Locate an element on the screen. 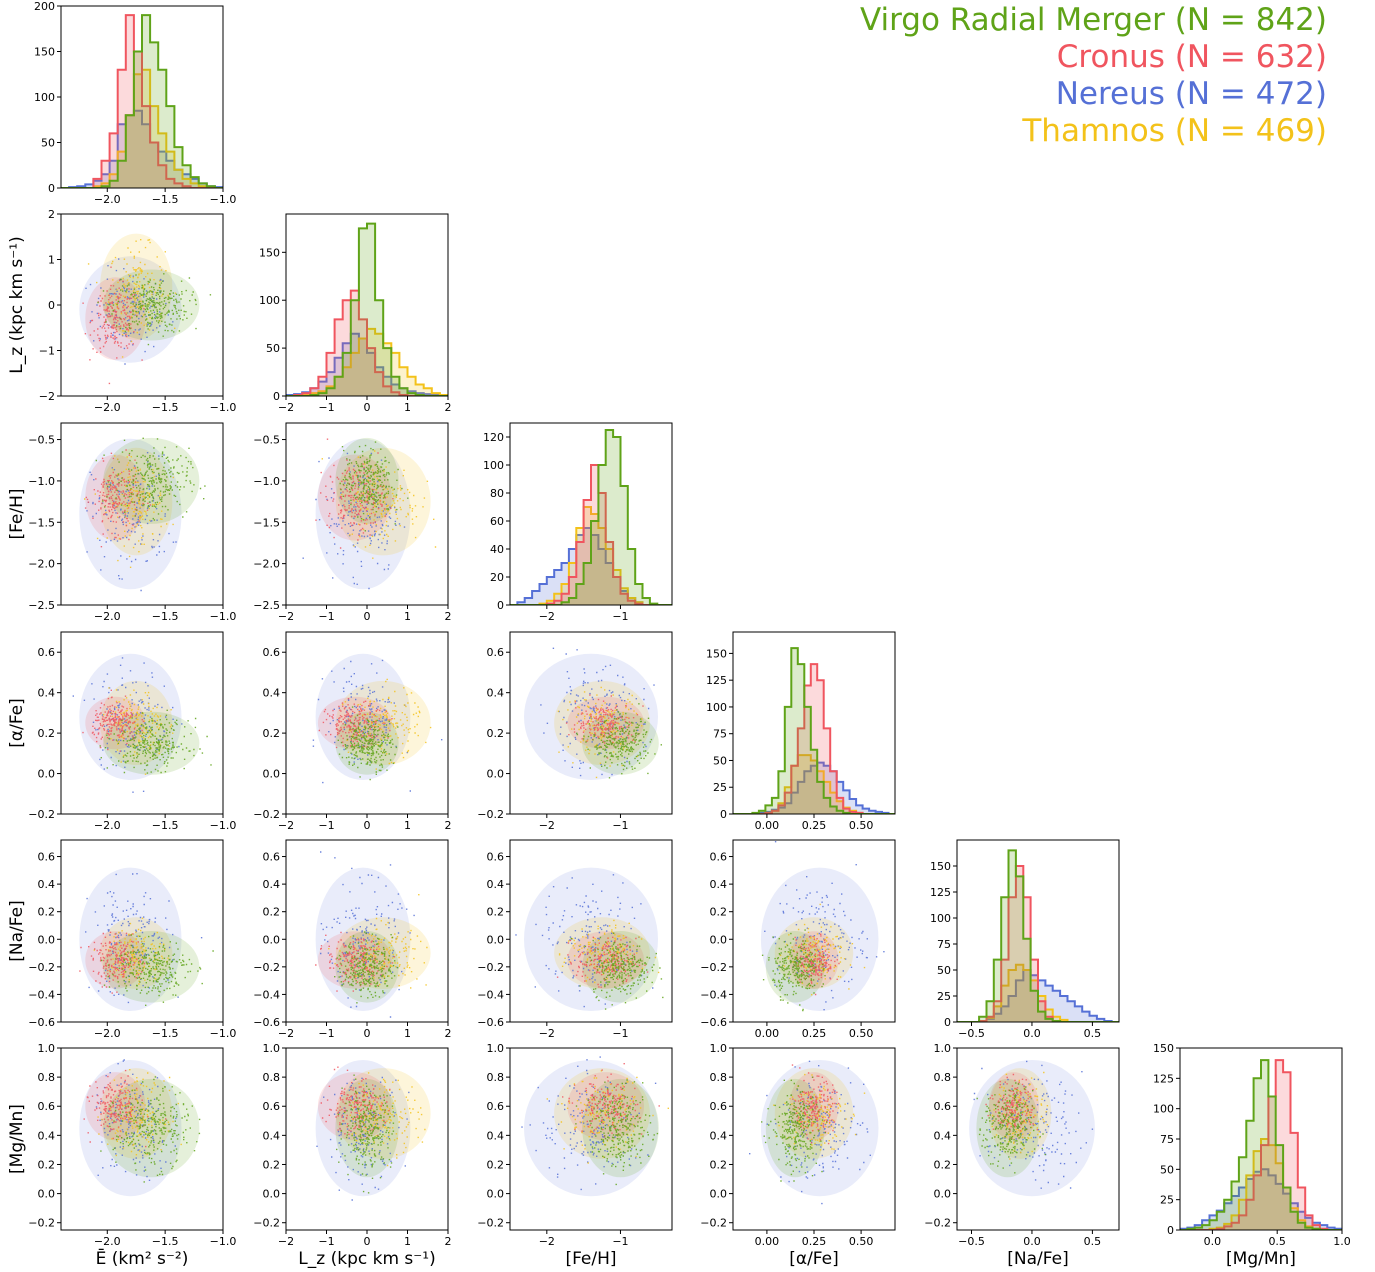 The image size is (1375, 1272). scatter-panel-E-FeH: −2.0 −1.5 −1.0 −2.5 −2.0 −1.5 −1.0 −0.5 is located at coordinates (132, 522).